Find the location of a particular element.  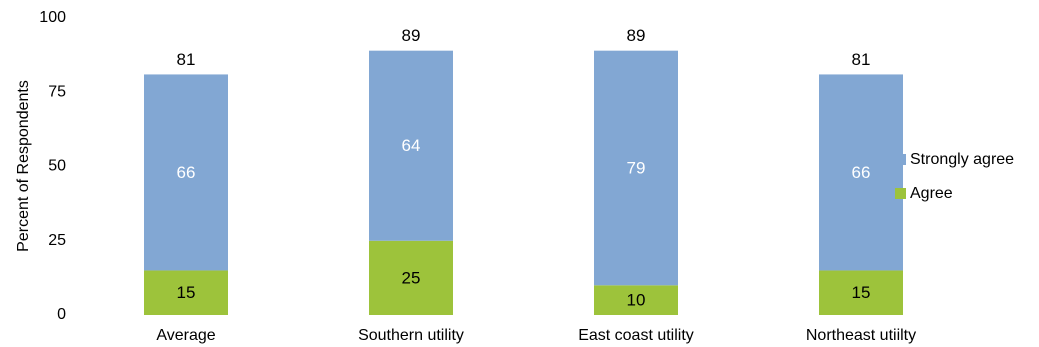

legend-label: Strongly agree is located at coordinates (962, 159).